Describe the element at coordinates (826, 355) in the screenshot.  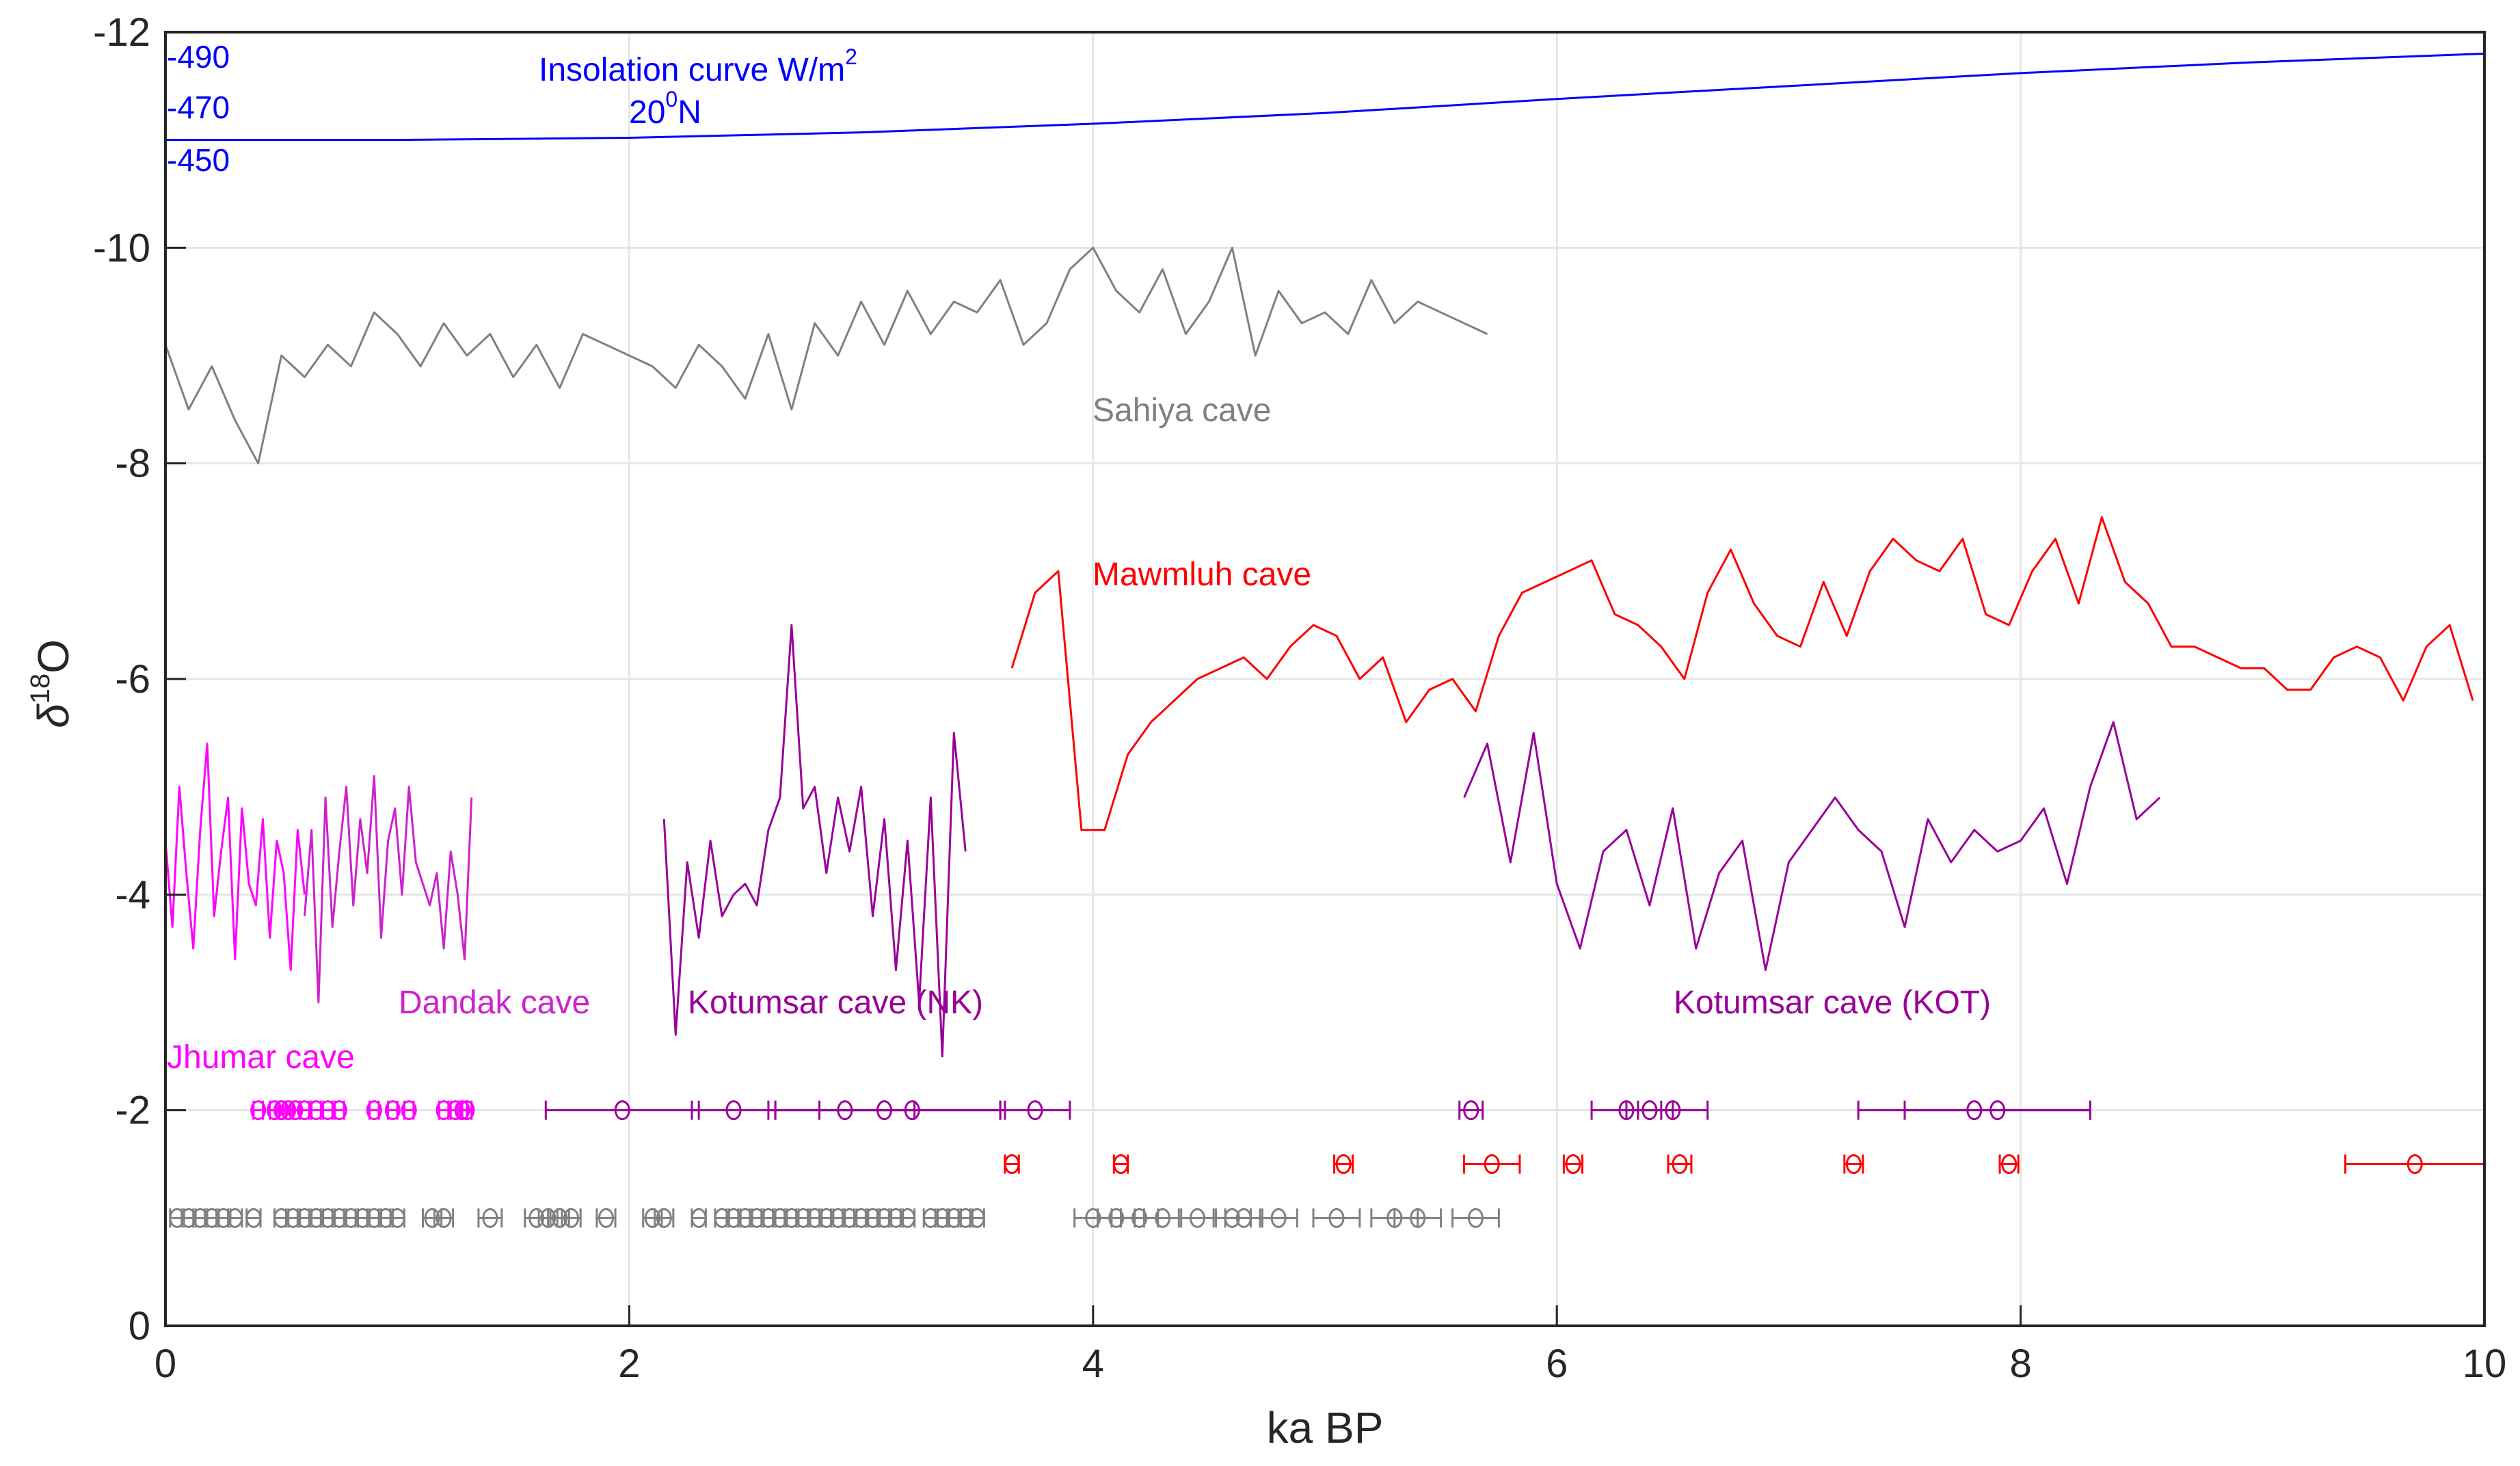
I see `series-line-sahiya-cave` at that location.